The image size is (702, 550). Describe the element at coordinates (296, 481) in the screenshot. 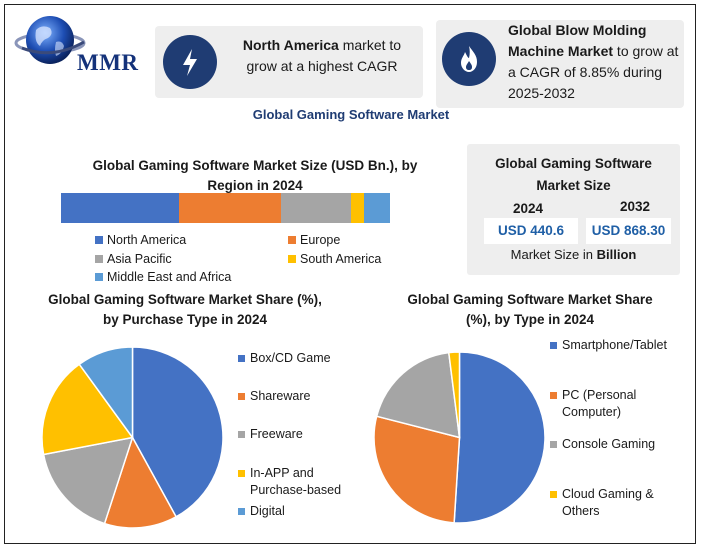

I see `legend-label: In-APP and Purchase-based` at that location.